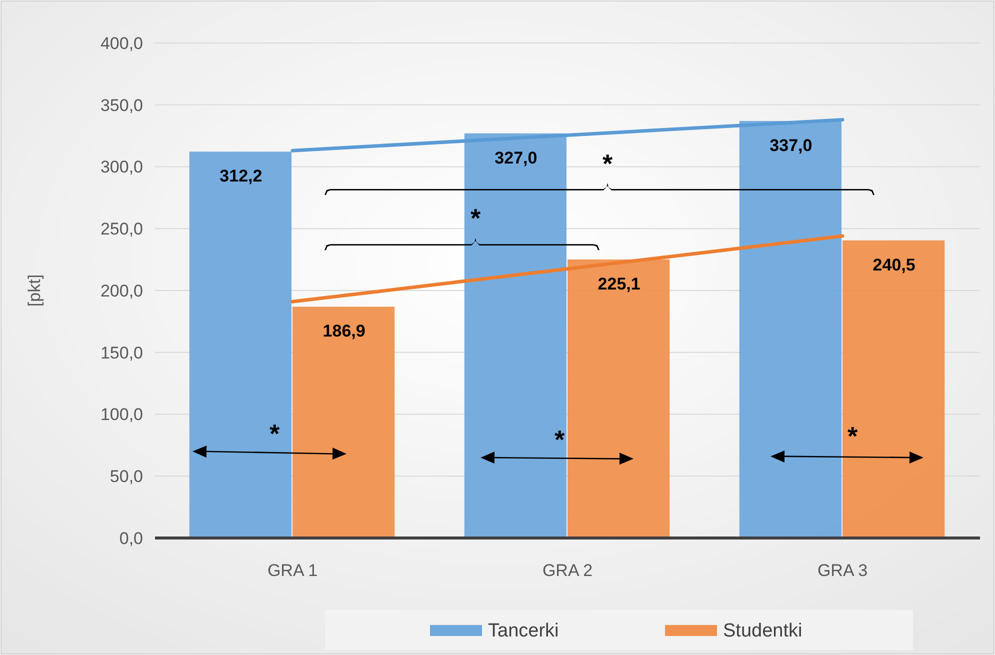  What do you see at coordinates (121, 414) in the screenshot?
I see `y-tick-label: 100,0` at bounding box center [121, 414].